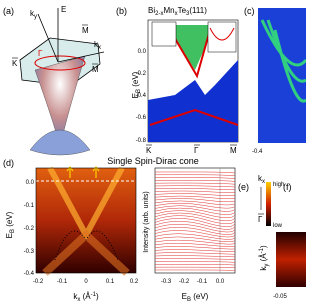 The width and height of the screenshot is (320, 305). What do you see at coordinates (95, 69) in the screenshot?
I see `m-label: M` at bounding box center [95, 69].